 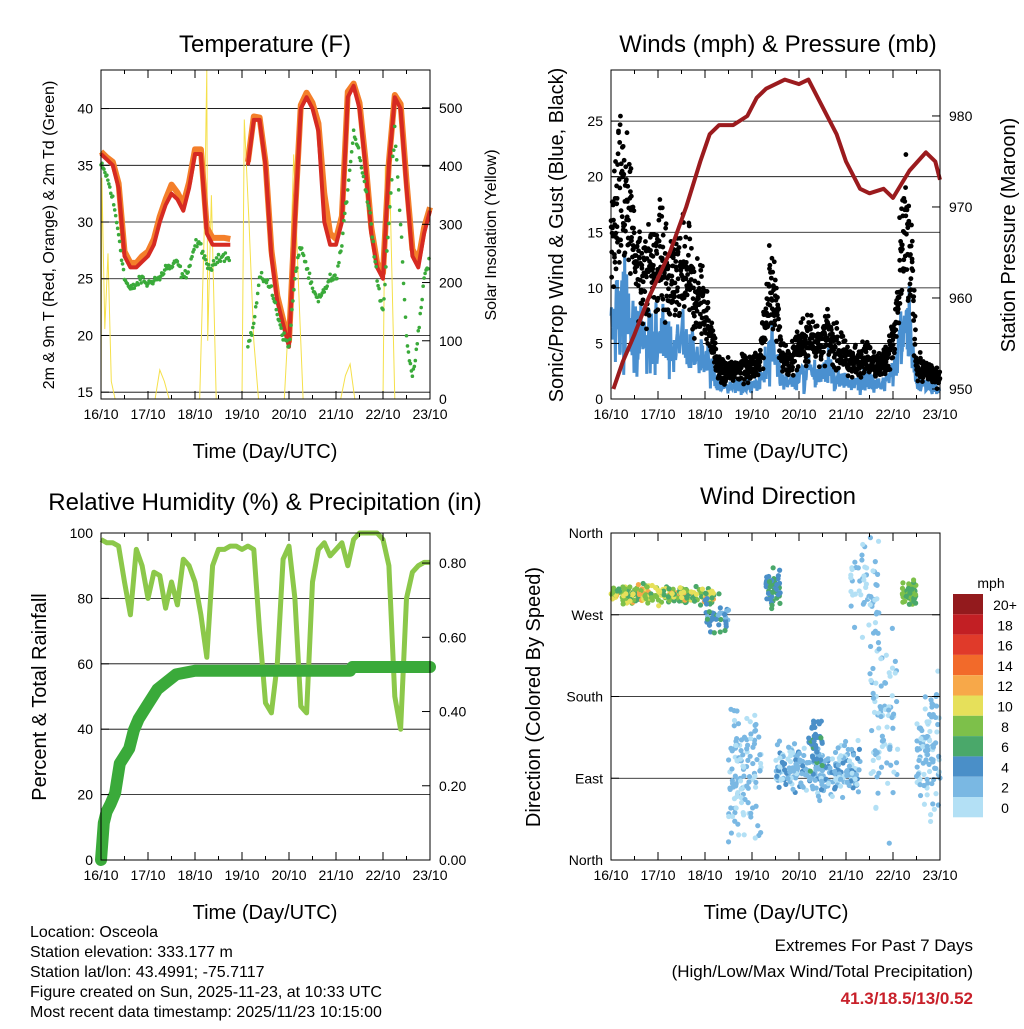 What do you see at coordinates (704, 414) in the screenshot?
I see `x-tick-label: 18/10` at bounding box center [704, 414].